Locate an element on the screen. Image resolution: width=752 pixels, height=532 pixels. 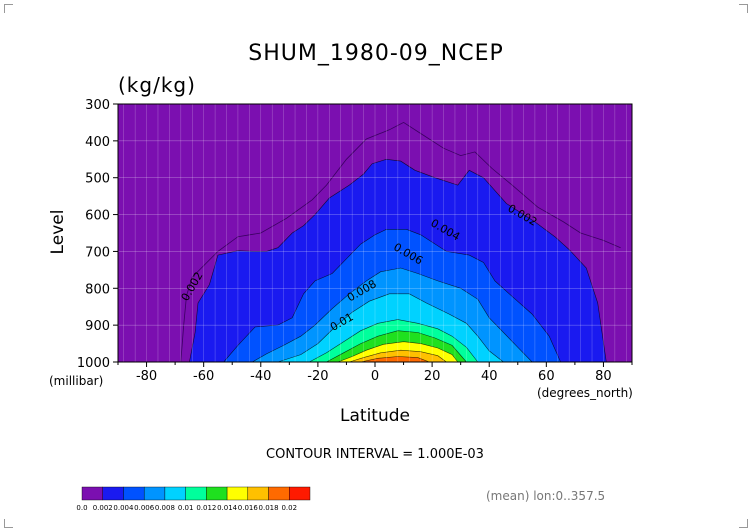
y-unit-label: (millibar) is located at coordinates (76, 381).